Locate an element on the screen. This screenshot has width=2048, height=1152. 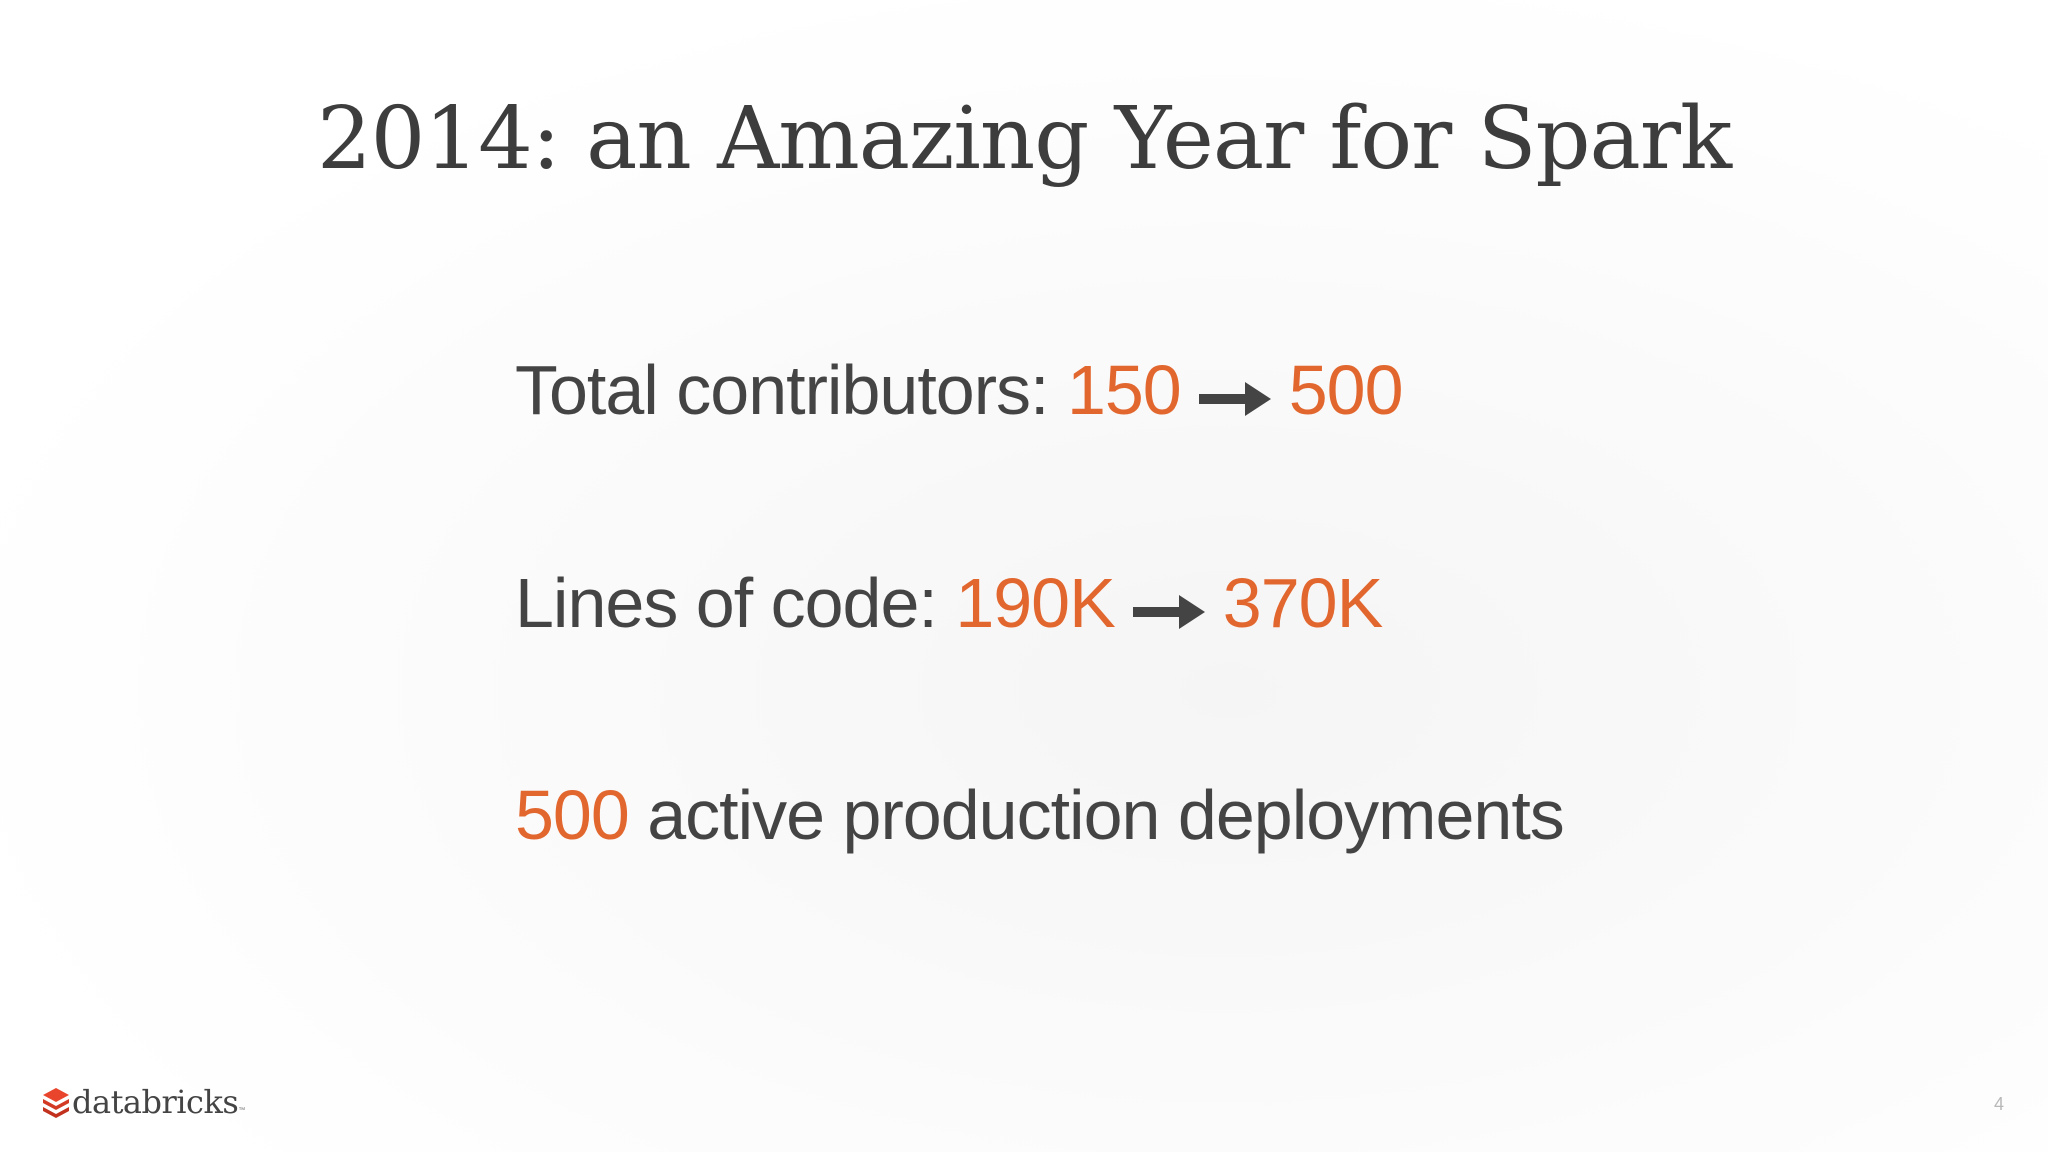
contributors-from-value: 150 is located at coordinates (1124, 390).